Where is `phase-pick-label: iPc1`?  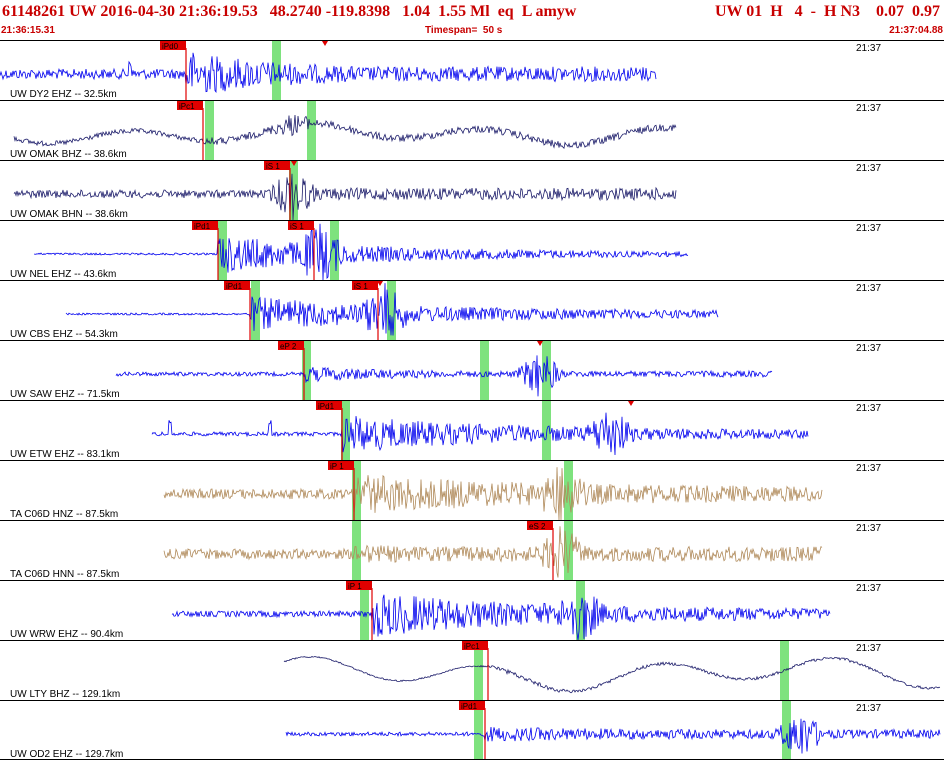 phase-pick-label: iPc1 is located at coordinates (187, 106).